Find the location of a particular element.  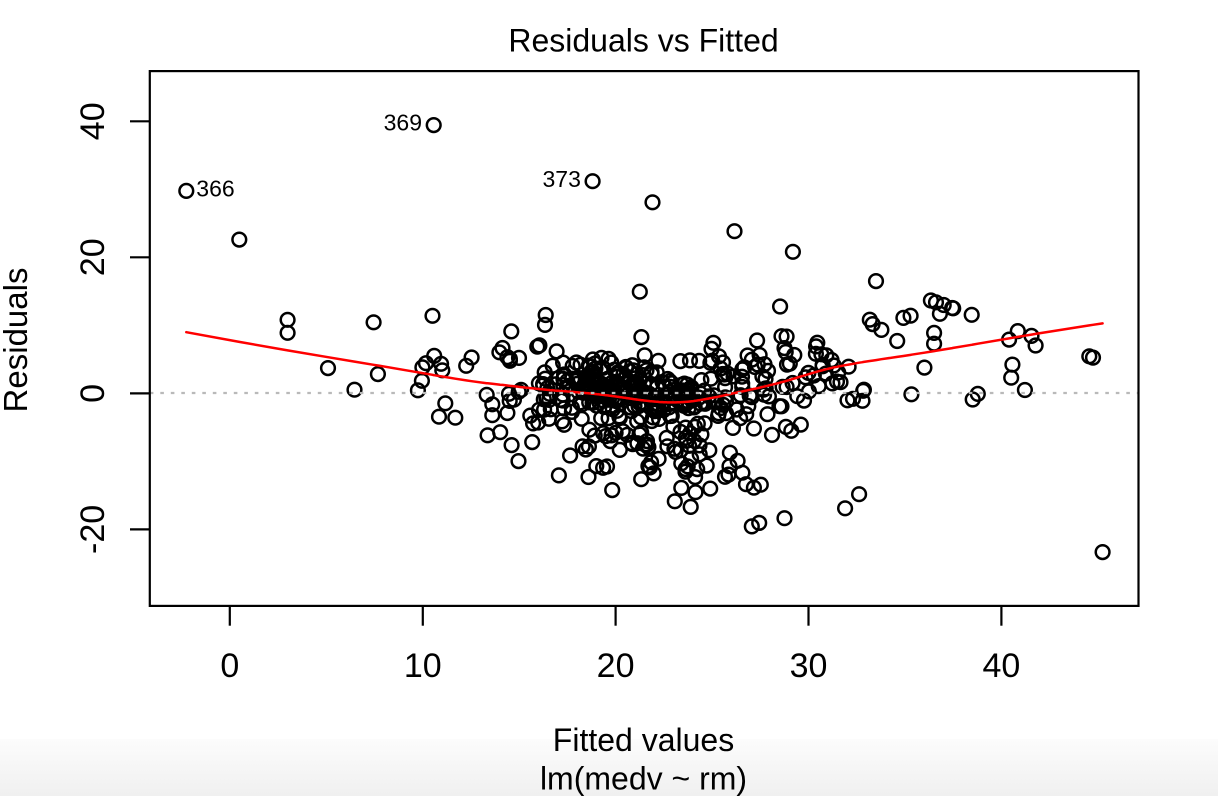

svg-text: Fitted values is located at coordinates (643, 740).